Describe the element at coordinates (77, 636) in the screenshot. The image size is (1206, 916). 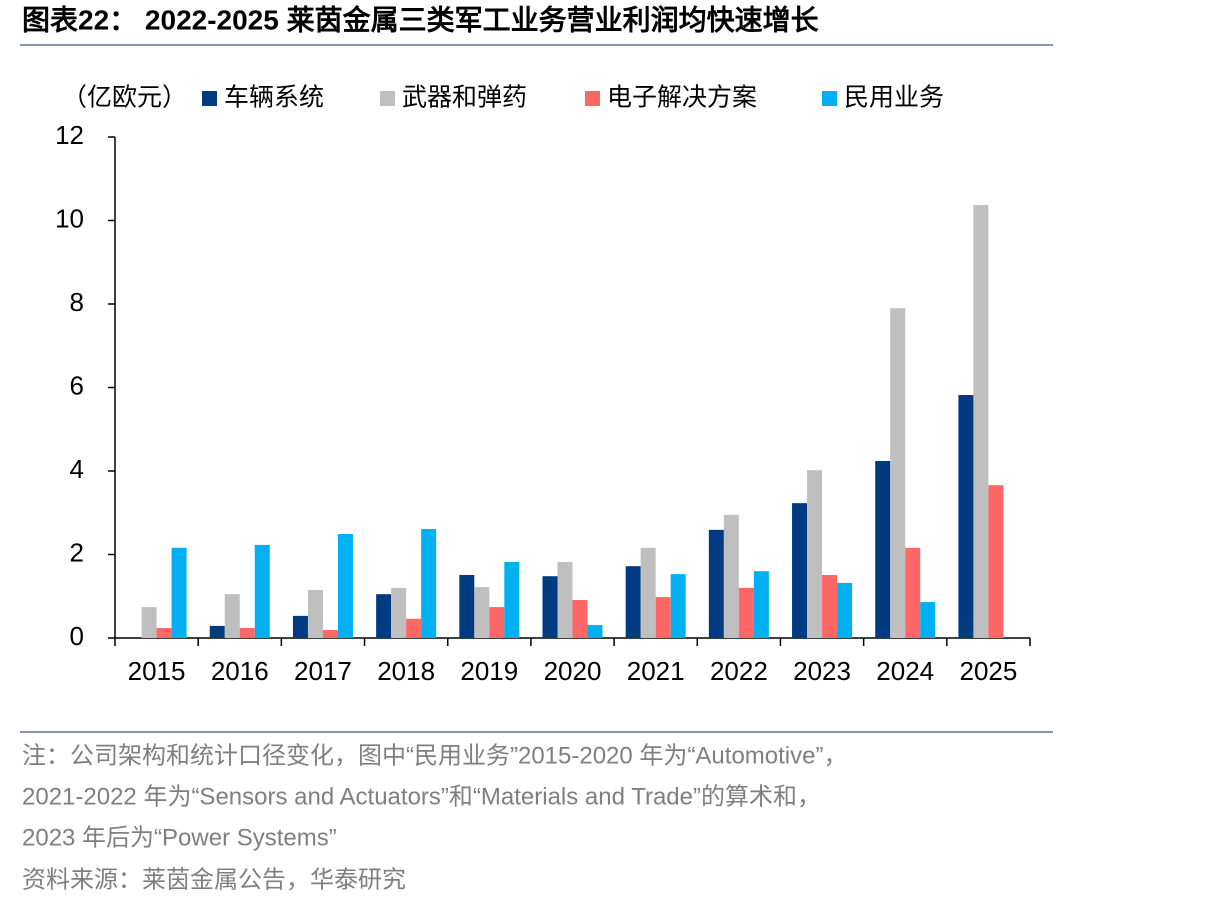
I see `y-tick-label: 0` at that location.